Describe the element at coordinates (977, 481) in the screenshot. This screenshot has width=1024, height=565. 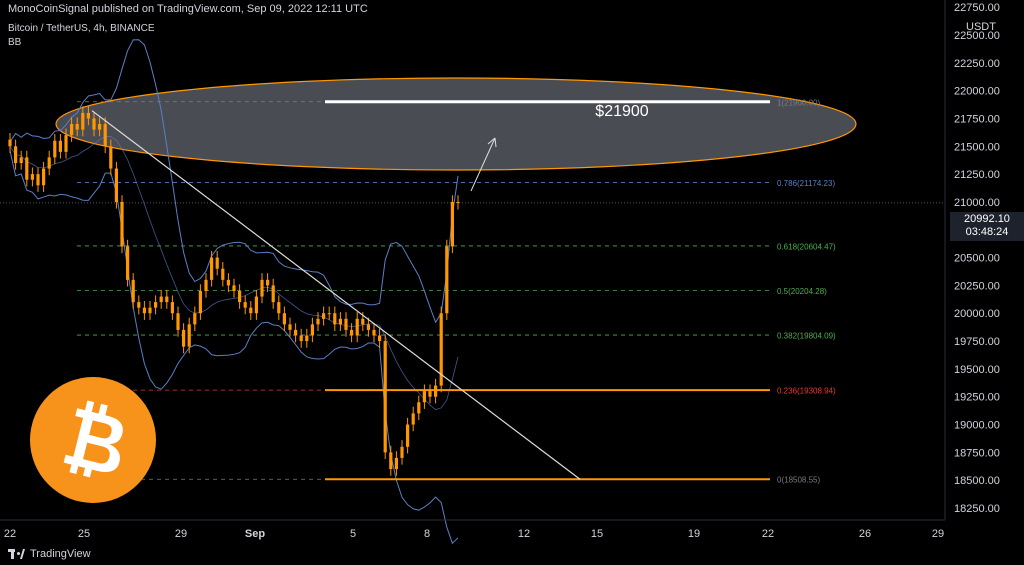
I see `price-tick-label: 18500.00` at that location.